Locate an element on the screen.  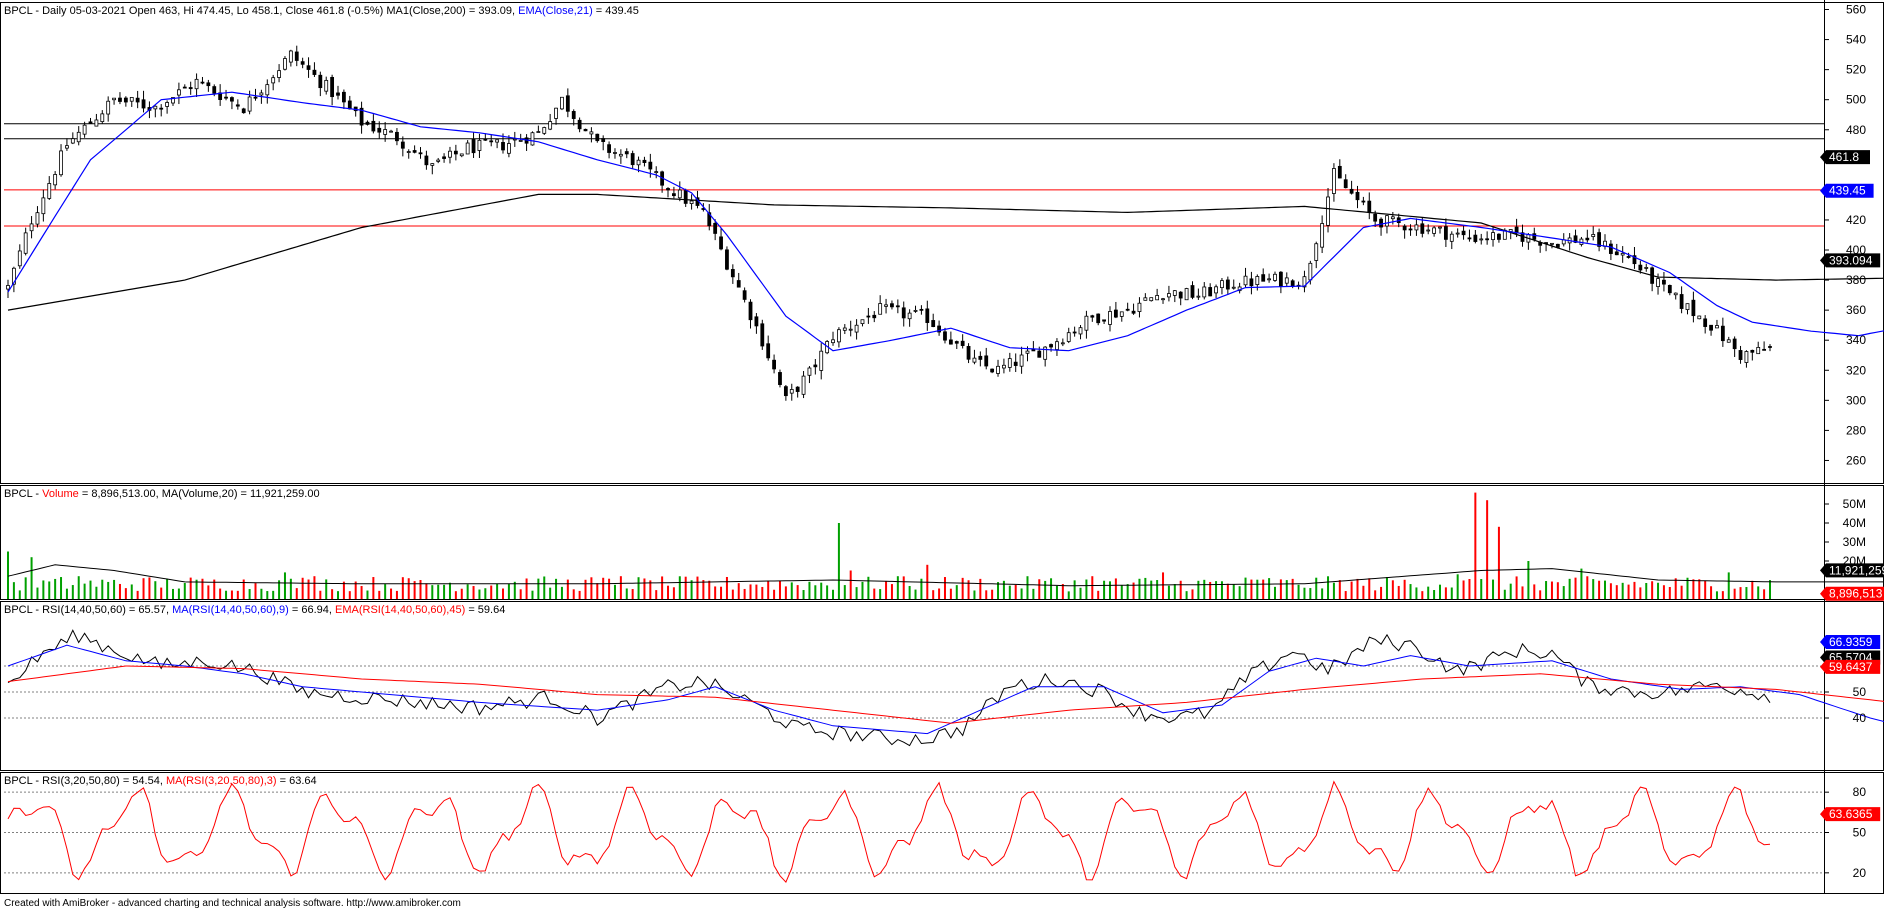
rsi-ma-line is located at coordinates (945, 689).